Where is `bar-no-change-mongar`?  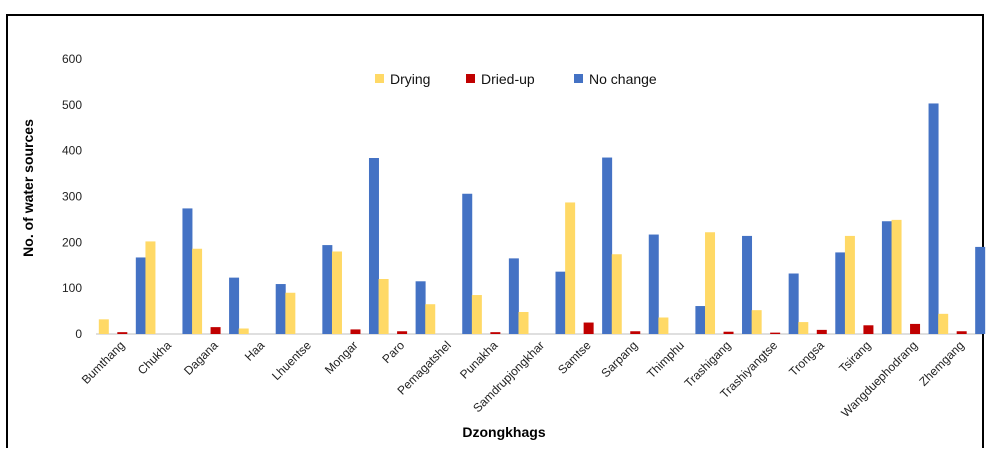
bar-no-change-mongar is located at coordinates (373, 246).